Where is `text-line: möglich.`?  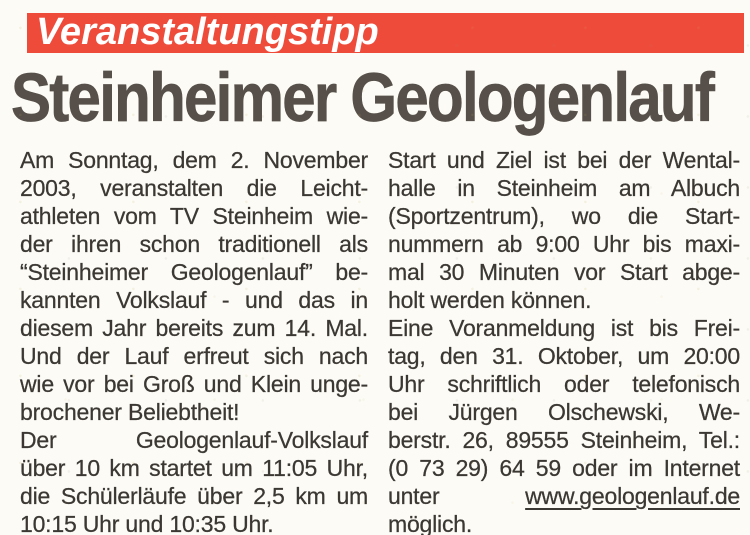 text-line: möglich. is located at coordinates (430, 523).